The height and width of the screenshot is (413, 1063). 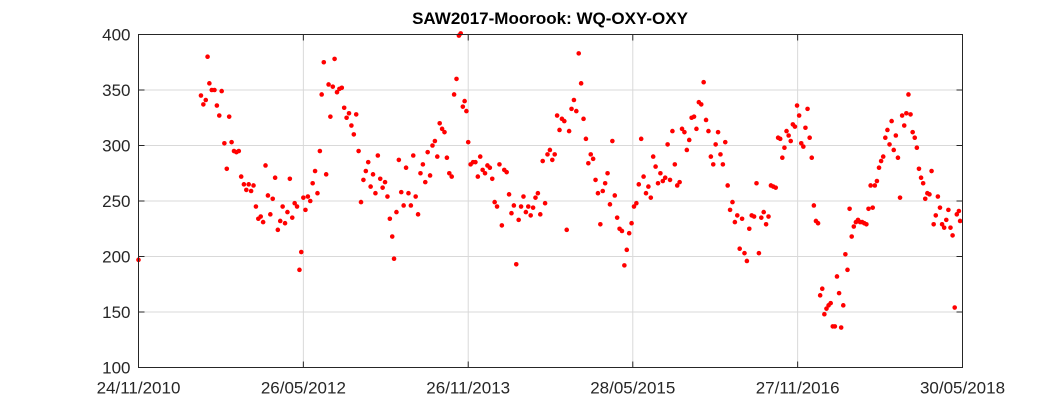 I want to click on chart-title: SAW2017-Moorook: WQ-OXY-OXY, so click(x=550, y=18).